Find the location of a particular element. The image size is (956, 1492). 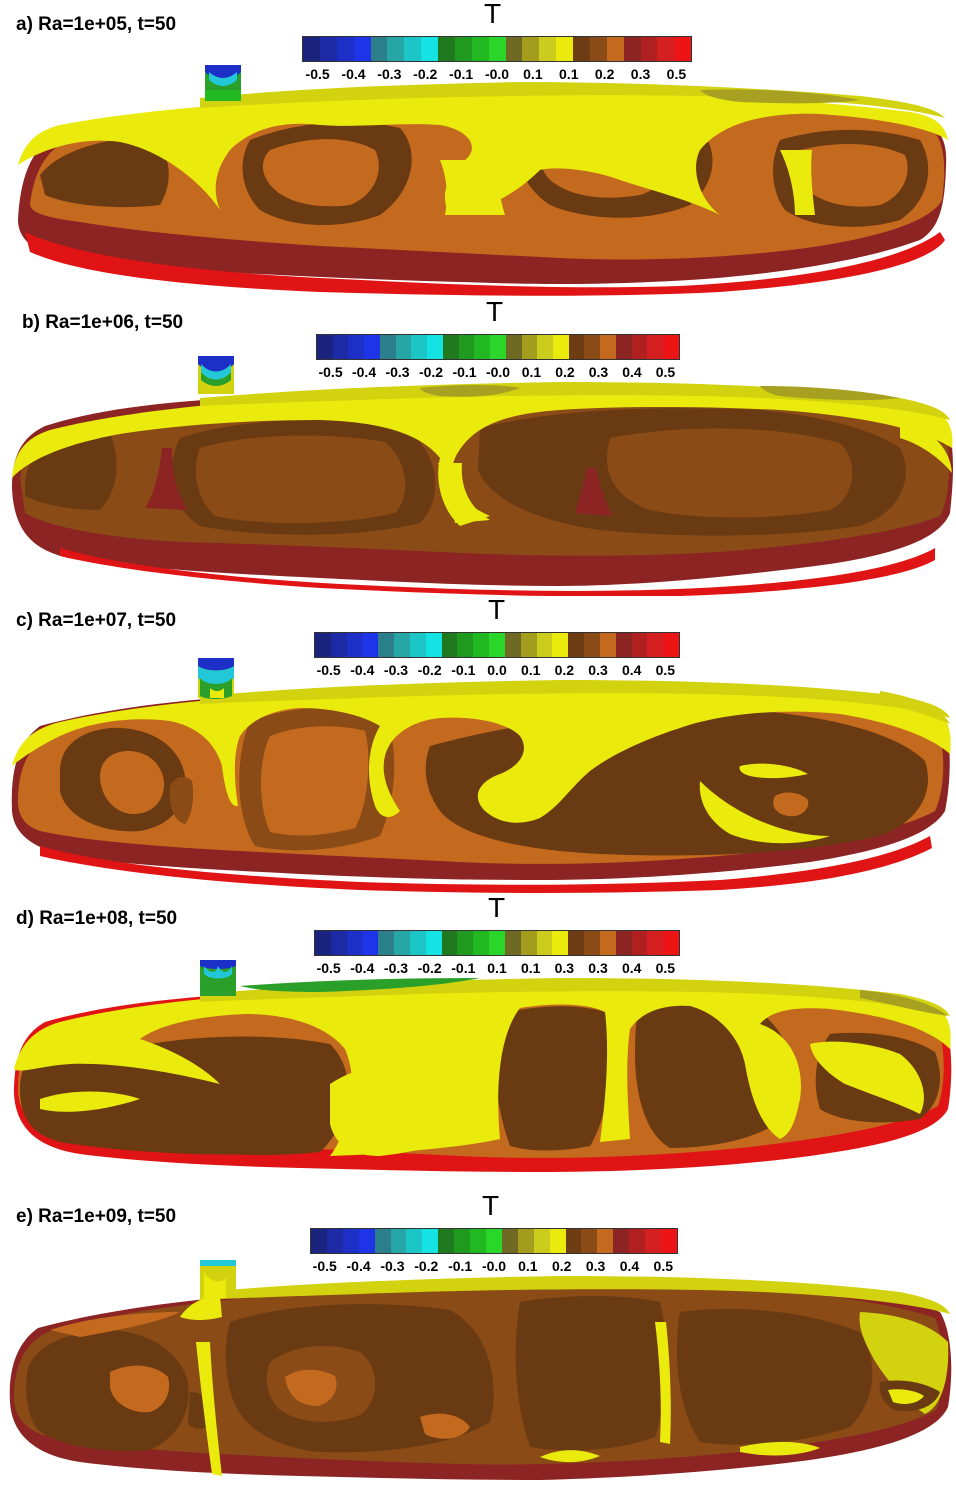

colorbar-ticks: -0.5 -0.4 -0.3 -0.2 -0.1 -0.0 0.1 0.2 0.3 0.4 0.5 is located at coordinates (494, 1267).